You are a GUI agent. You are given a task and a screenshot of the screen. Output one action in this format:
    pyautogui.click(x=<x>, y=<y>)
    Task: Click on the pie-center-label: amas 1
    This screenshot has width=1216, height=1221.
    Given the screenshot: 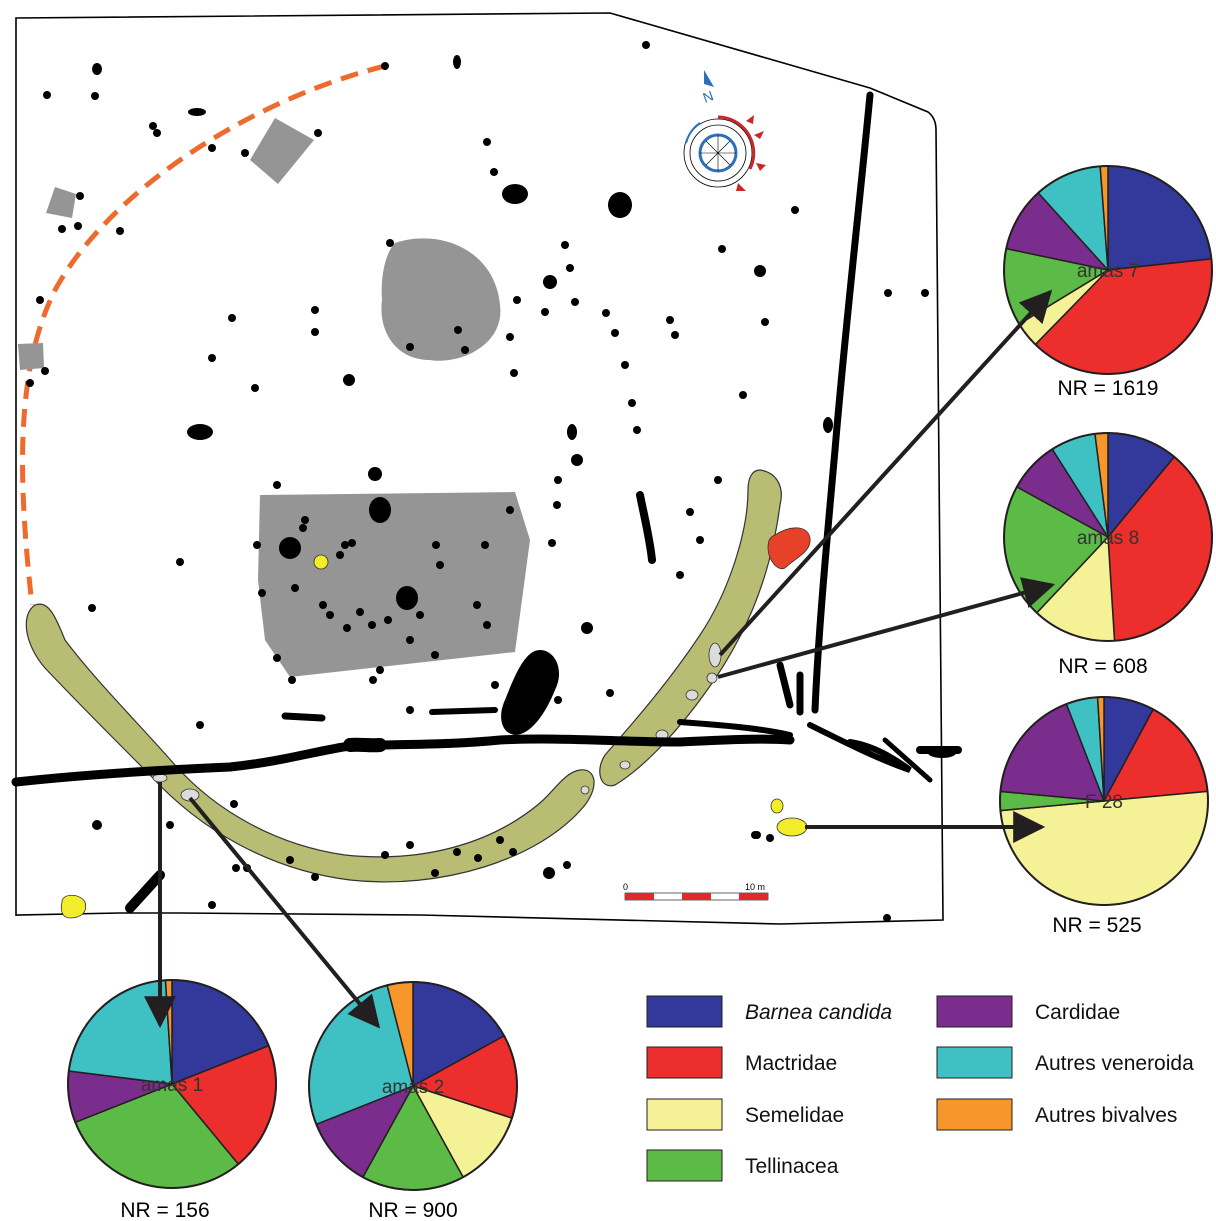 What is the action you would take?
    pyautogui.click(x=172, y=1085)
    